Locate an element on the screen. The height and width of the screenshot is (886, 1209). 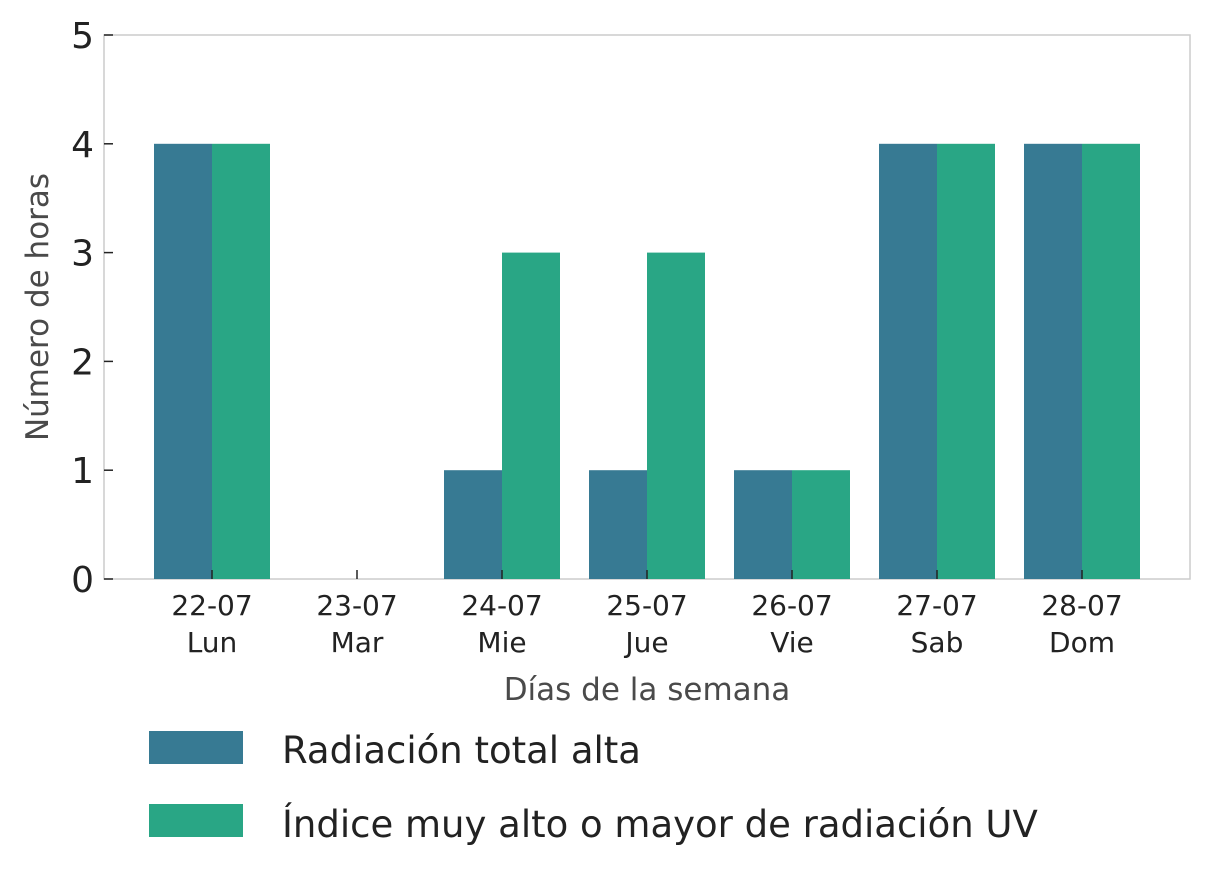
x-tick-label-day-dom: Dom is located at coordinates (1082, 642).